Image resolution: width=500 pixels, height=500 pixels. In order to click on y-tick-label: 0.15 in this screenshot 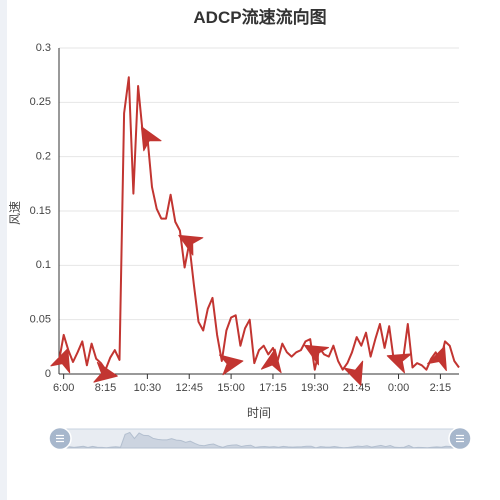, I will do `click(40, 211)`.